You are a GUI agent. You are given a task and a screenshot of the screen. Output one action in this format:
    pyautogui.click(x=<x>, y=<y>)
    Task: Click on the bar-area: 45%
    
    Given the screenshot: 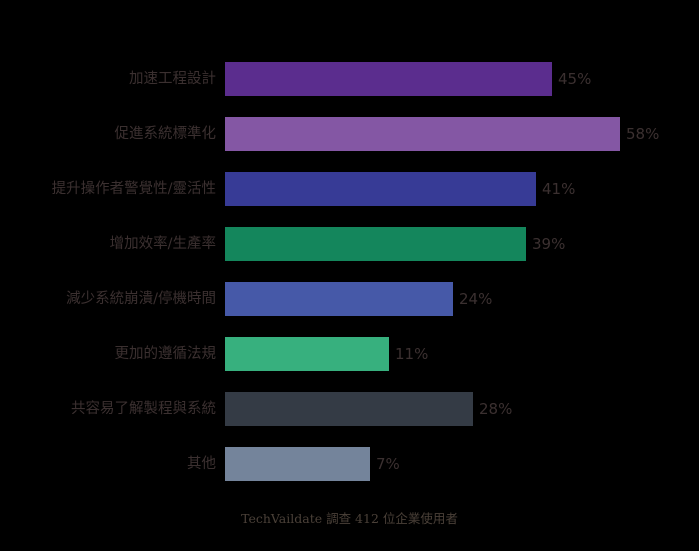 What is the action you would take?
    pyautogui.click(x=408, y=79)
    